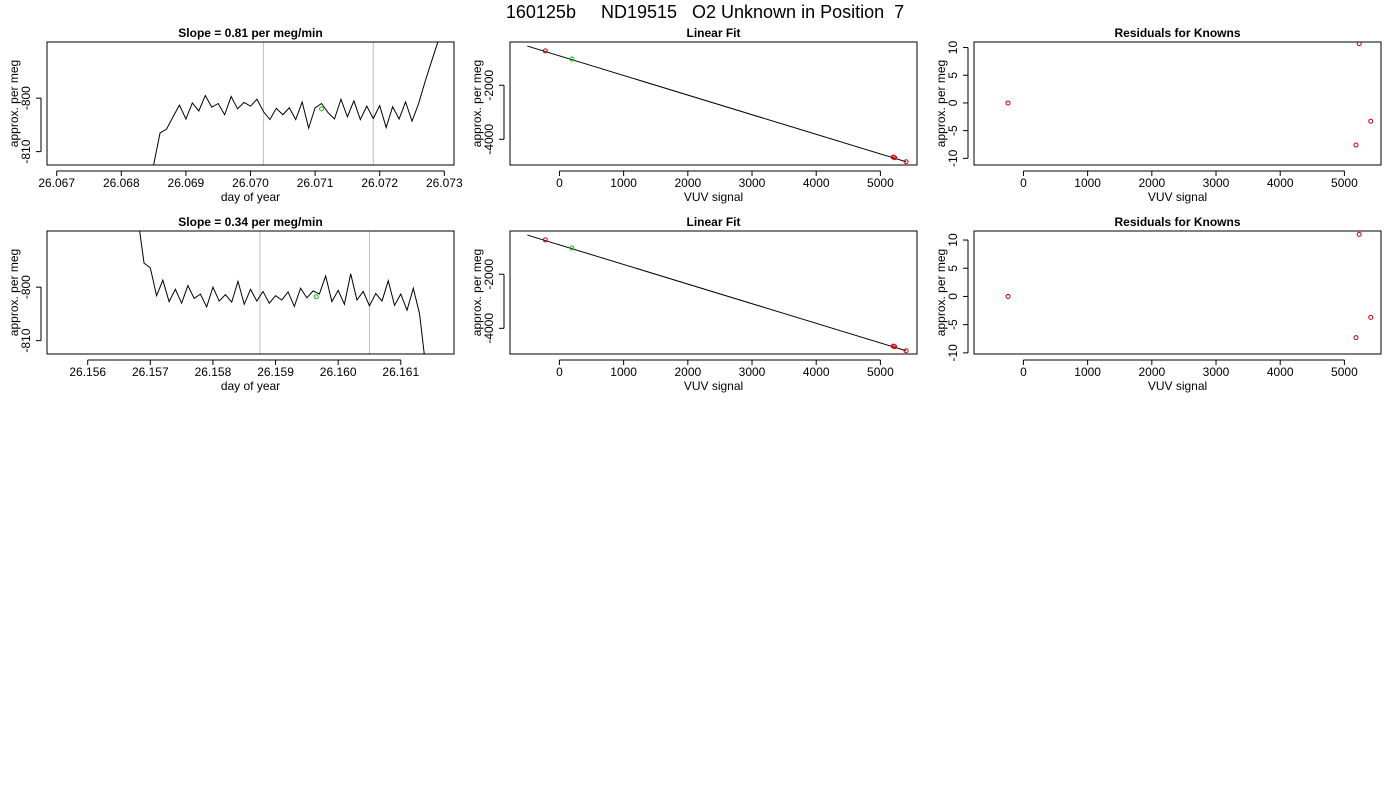 This screenshot has height=800, width=1400. What do you see at coordinates (379, 183) in the screenshot?
I see `x-tick-label: 26.072` at bounding box center [379, 183].